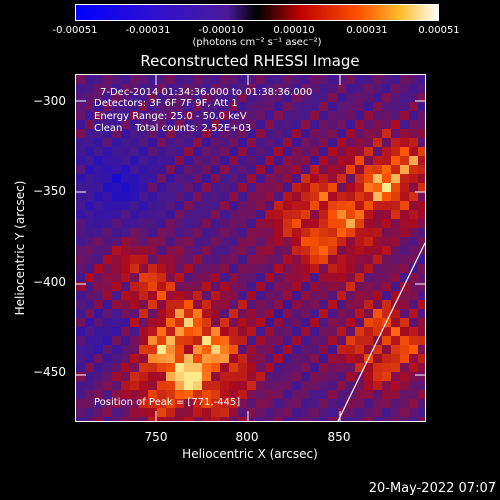 This screenshot has height=500, width=500. I want to click on y-tick-label: −300, so click(49, 101).